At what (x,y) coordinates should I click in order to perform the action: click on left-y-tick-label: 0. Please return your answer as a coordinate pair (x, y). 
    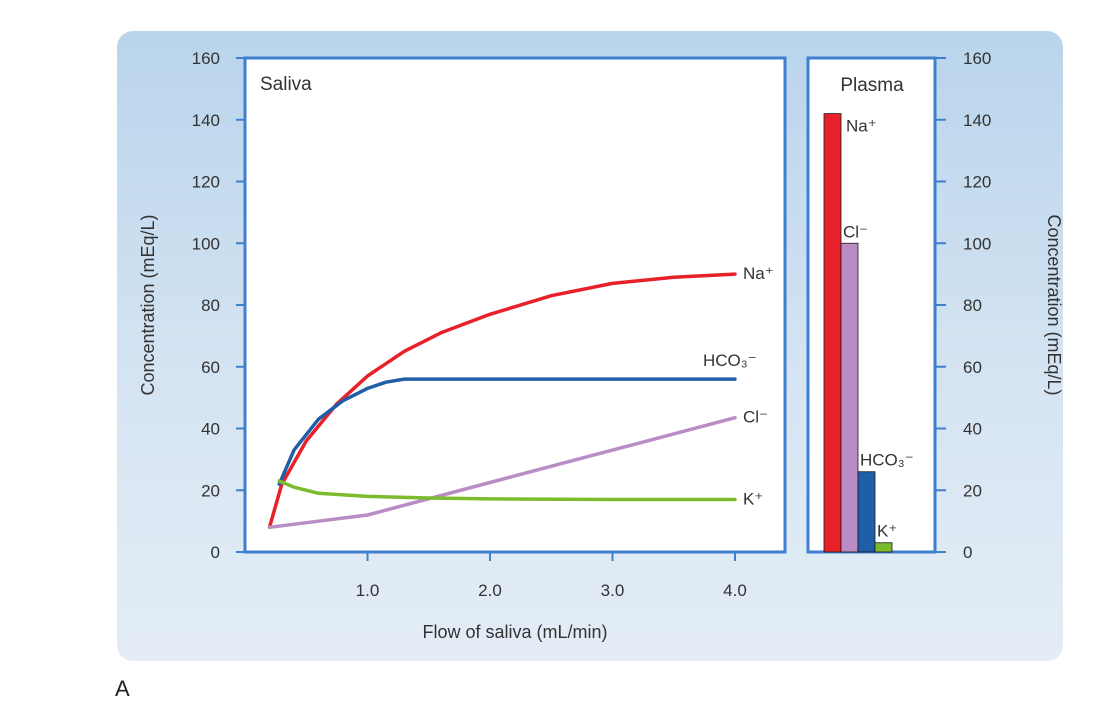
    Looking at the image, I should click on (215, 552).